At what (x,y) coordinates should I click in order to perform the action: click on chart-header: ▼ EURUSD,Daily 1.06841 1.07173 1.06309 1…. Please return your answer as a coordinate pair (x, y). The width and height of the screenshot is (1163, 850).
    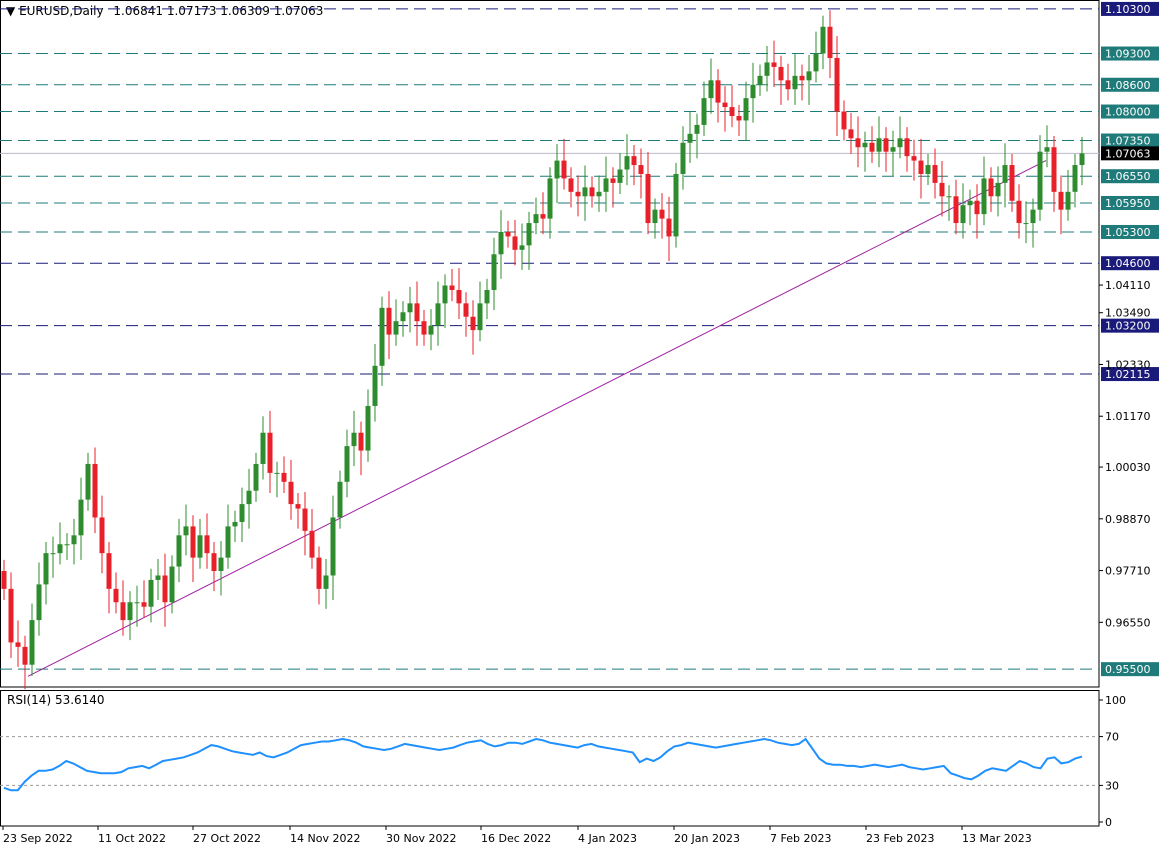
    Looking at the image, I should click on (164, 11).